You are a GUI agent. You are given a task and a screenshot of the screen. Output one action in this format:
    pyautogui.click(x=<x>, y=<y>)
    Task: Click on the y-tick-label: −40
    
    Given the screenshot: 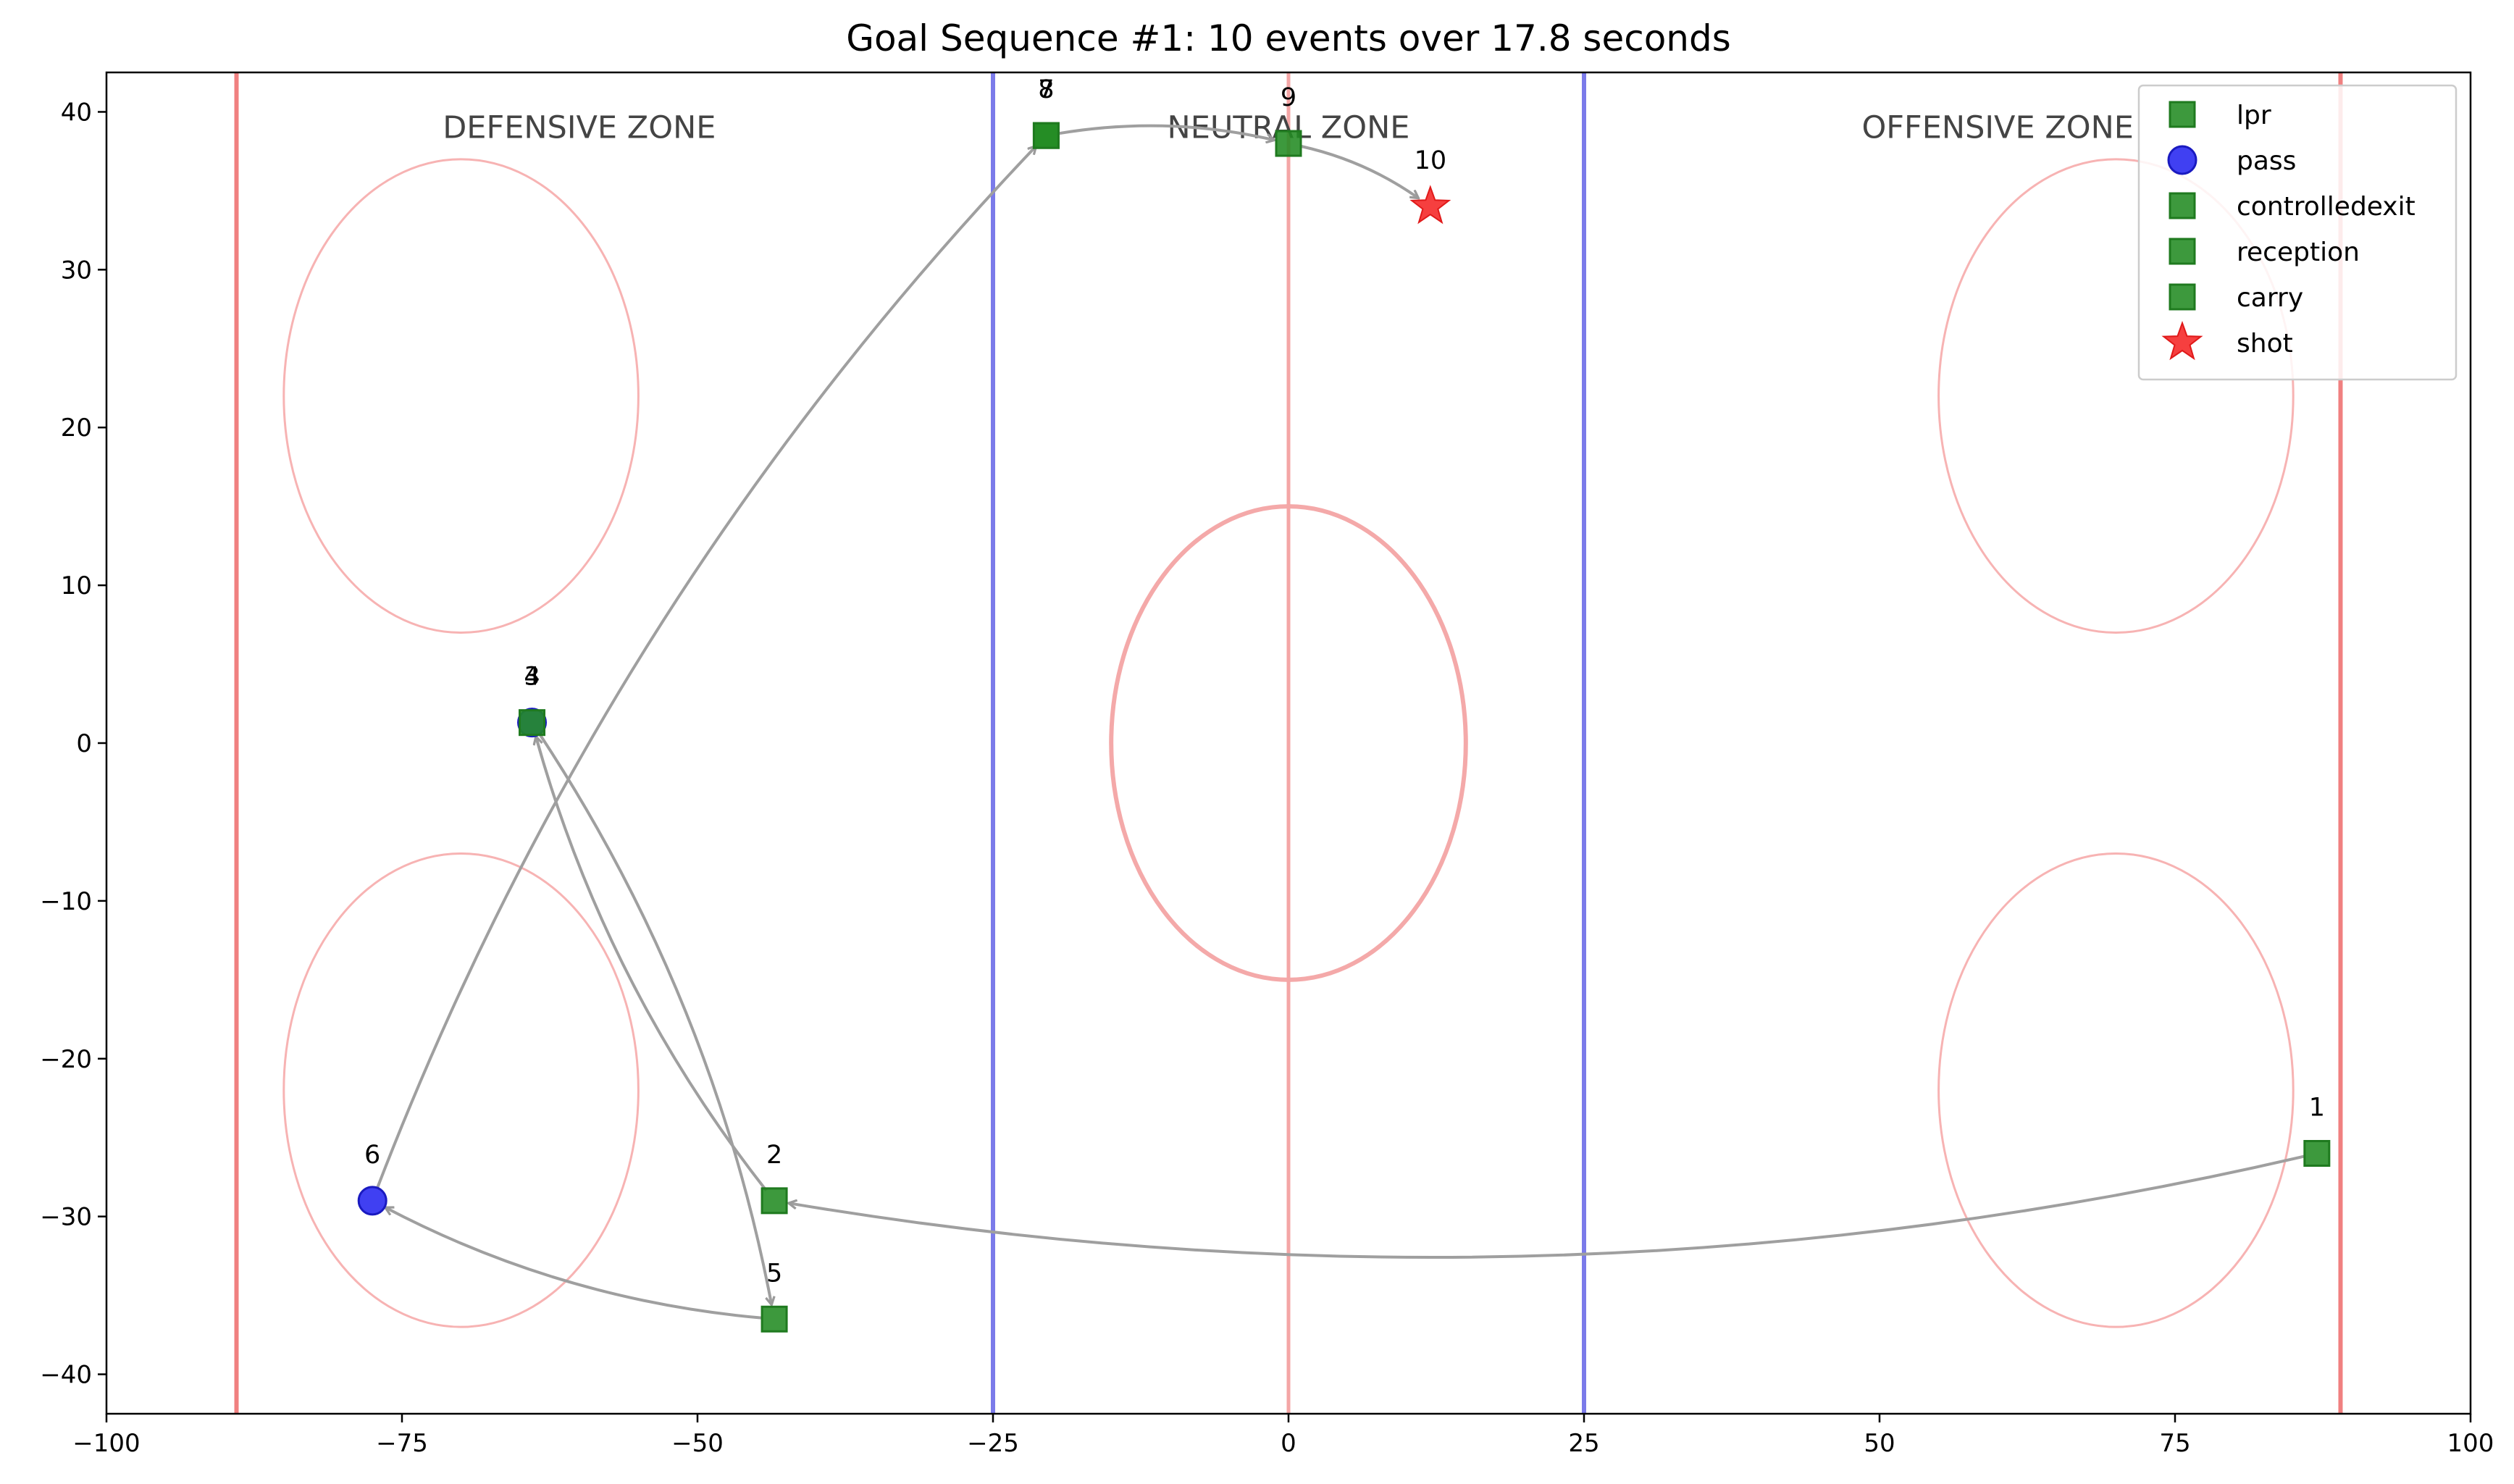 What is the action you would take?
    pyautogui.click(x=66, y=1375)
    